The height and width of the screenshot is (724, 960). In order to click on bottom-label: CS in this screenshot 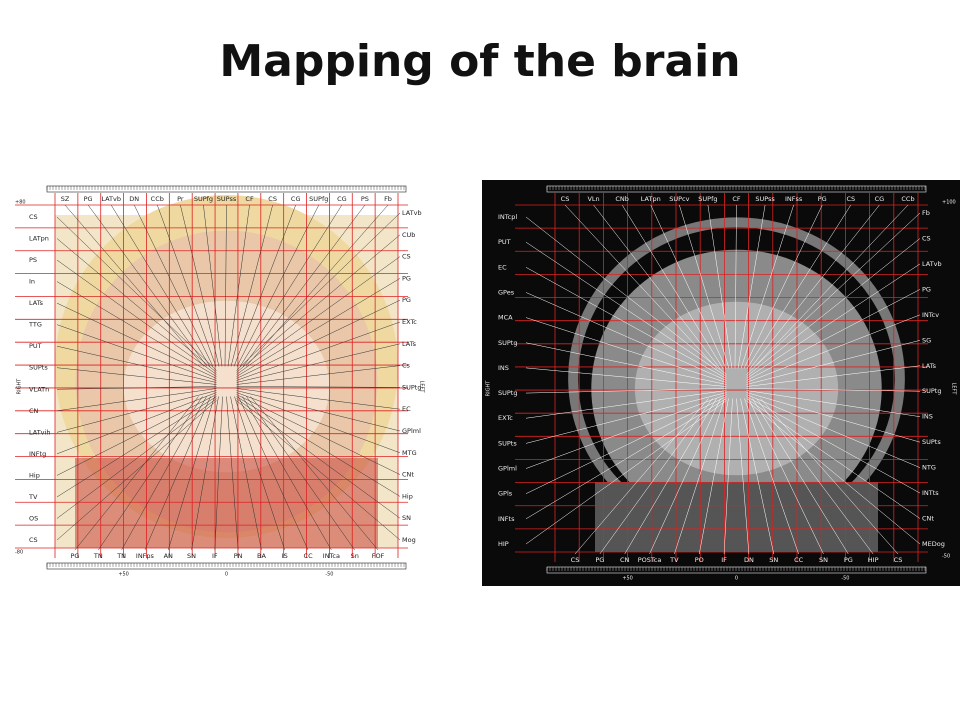, I will do `click(575, 560)`.